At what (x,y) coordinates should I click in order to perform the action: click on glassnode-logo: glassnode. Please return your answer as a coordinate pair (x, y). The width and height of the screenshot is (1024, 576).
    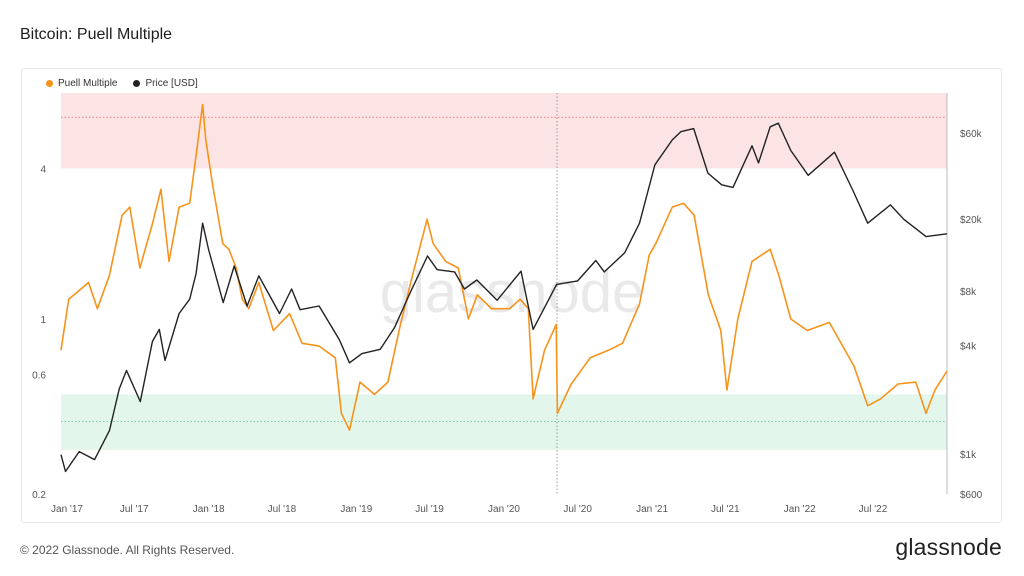
    Looking at the image, I should click on (948, 547).